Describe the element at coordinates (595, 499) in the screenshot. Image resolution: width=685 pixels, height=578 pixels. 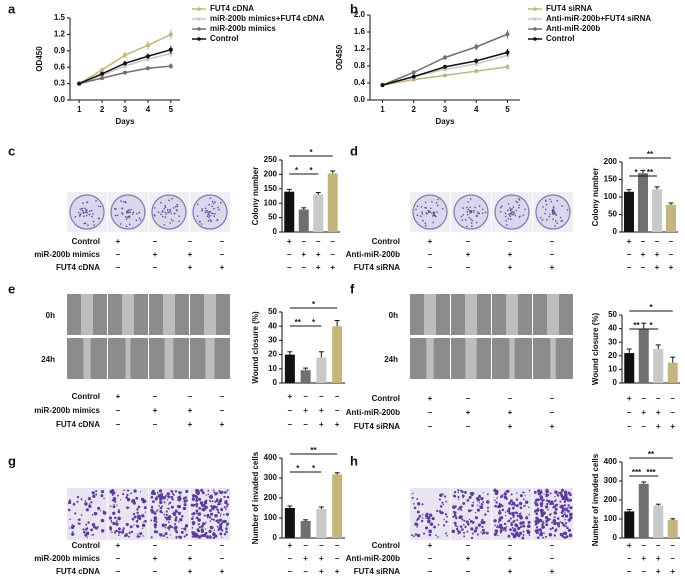
I see `y-axis-label: Number of invaded cells` at that location.